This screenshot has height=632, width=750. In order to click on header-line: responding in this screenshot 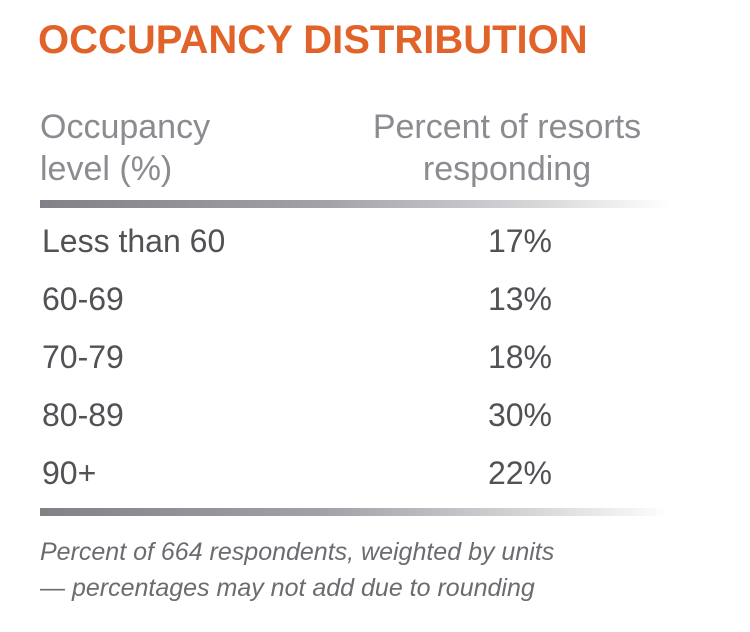, I will do `click(507, 169)`.